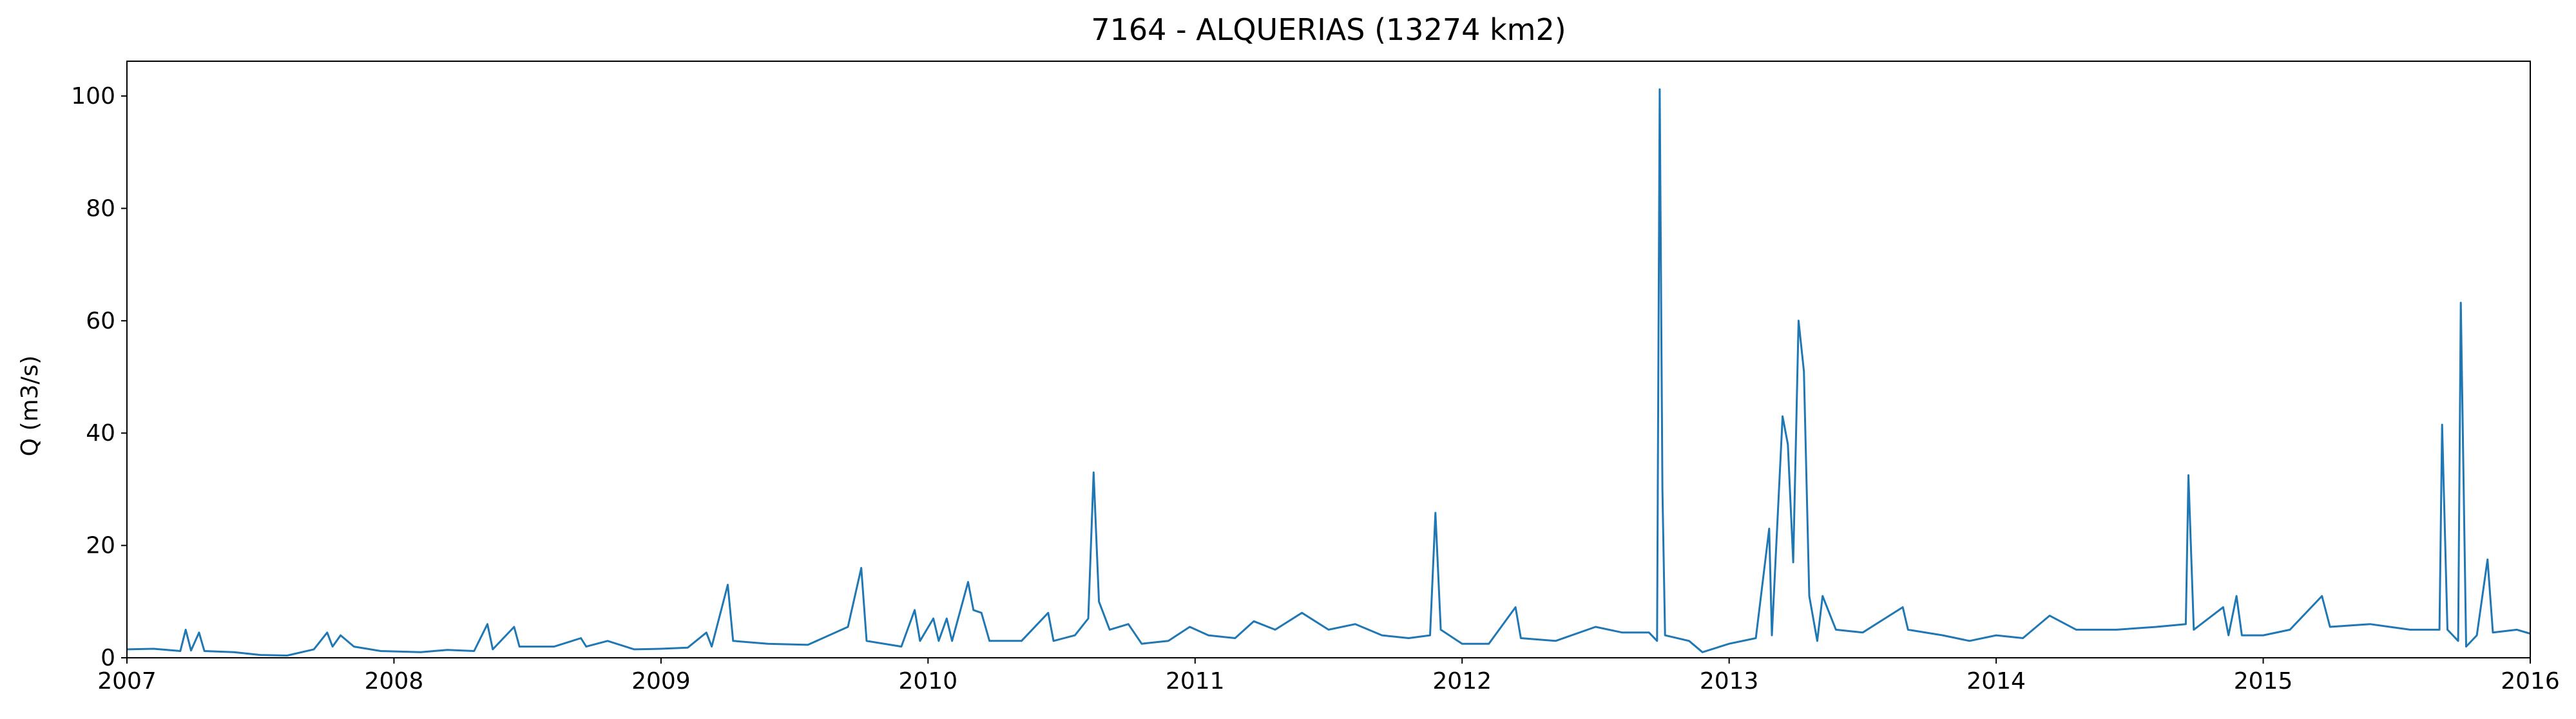 Image resolution: width=2576 pixels, height=719 pixels. Describe the element at coordinates (30, 406) in the screenshot. I see `y-axis-label: Q (m3/s)` at that location.